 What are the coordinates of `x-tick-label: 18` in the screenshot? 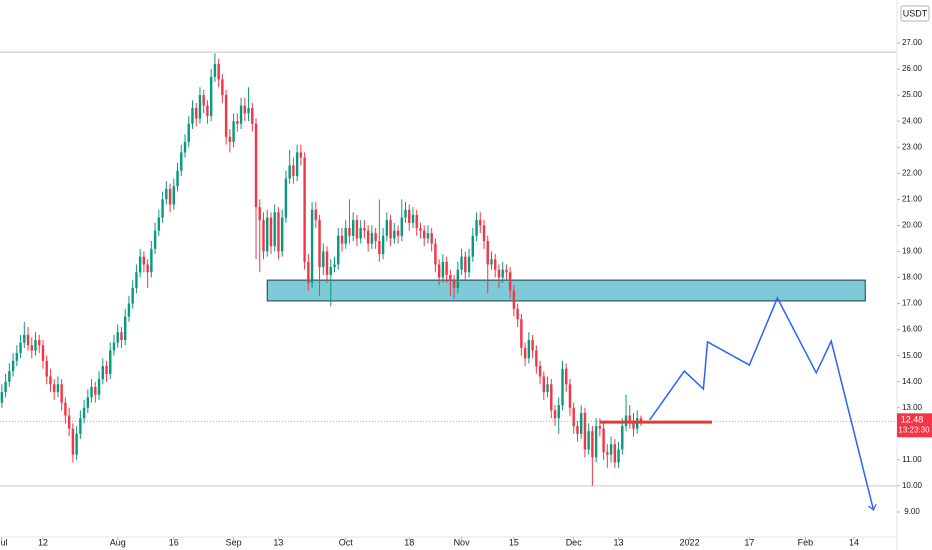 It's located at (409, 542).